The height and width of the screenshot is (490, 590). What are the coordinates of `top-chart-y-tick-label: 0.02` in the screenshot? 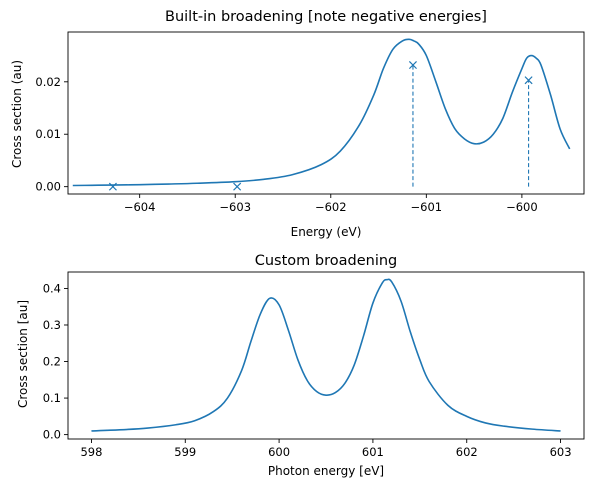 It's located at (48, 82).